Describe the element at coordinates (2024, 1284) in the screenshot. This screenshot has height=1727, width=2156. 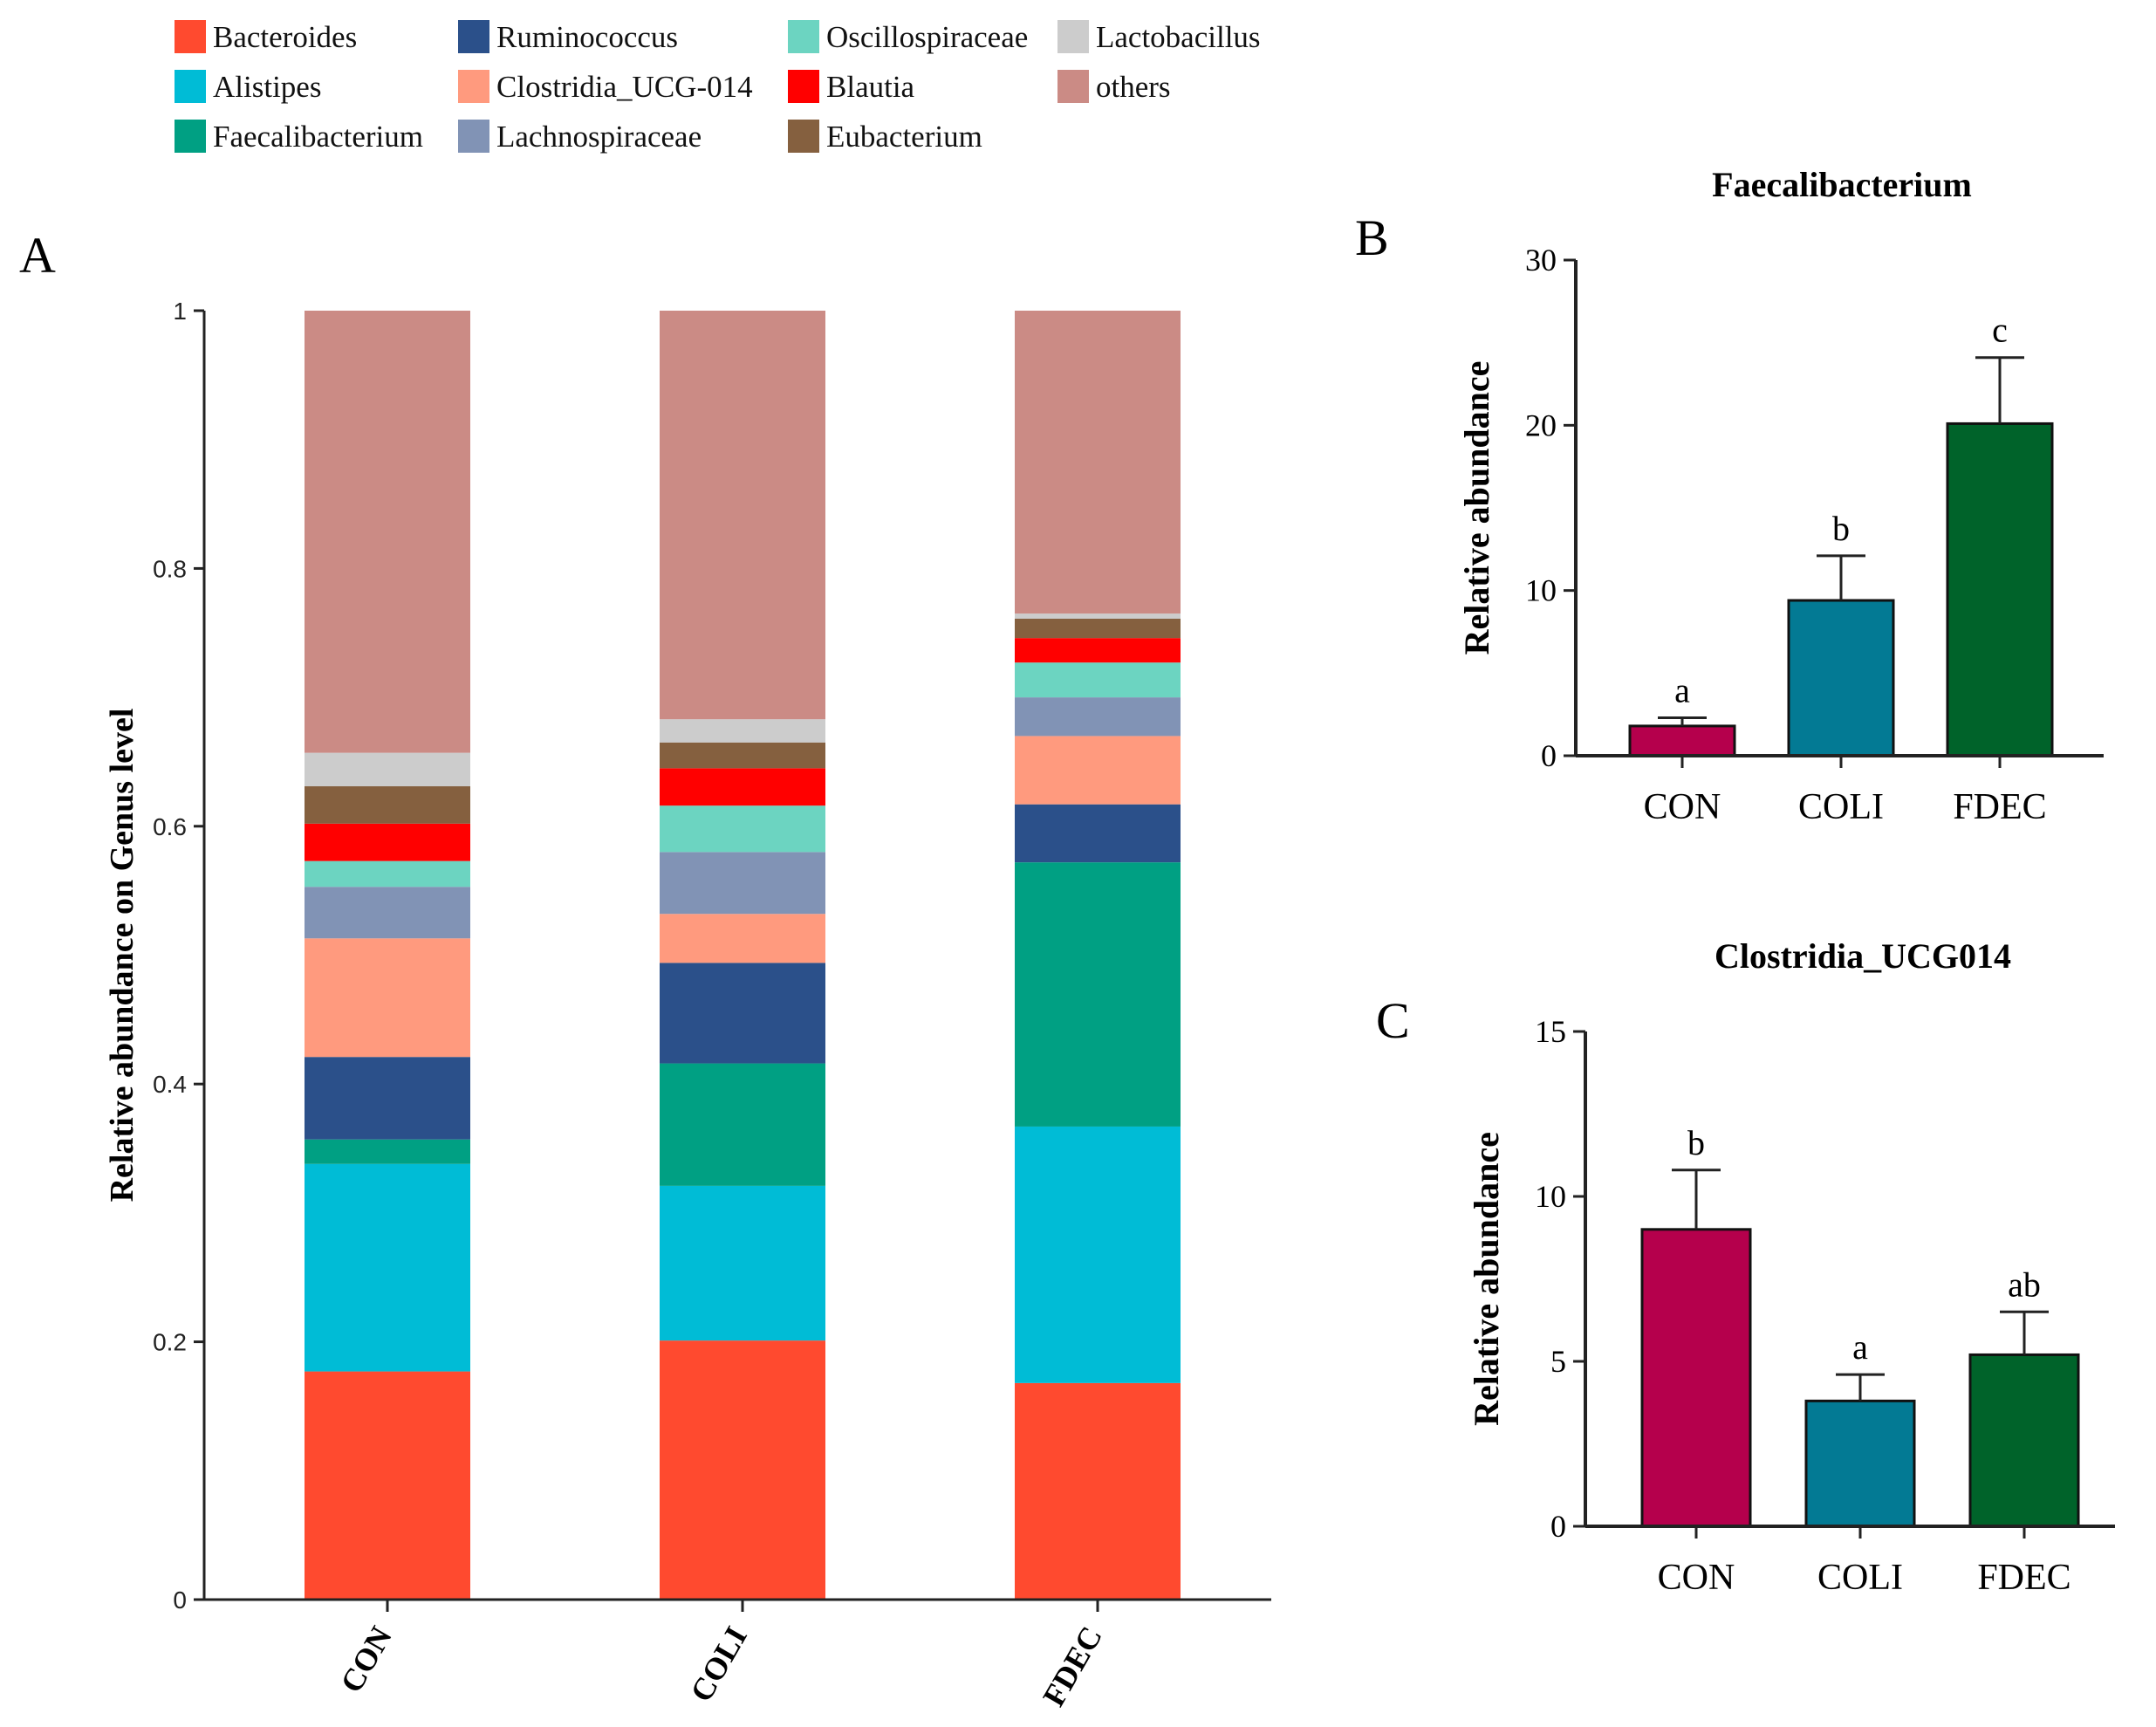
I see `significance-letter: ab` at that location.